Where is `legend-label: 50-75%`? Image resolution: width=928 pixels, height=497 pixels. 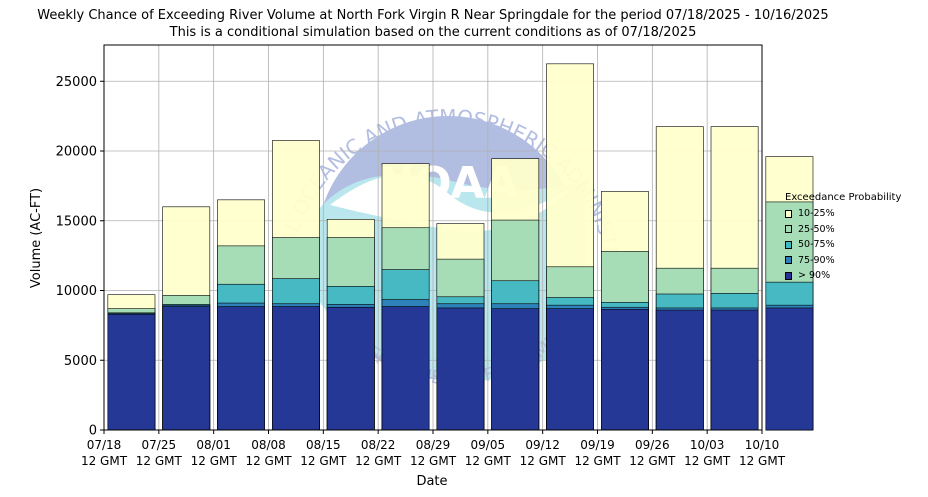
legend-label: 50-75% is located at coordinates (816, 245).